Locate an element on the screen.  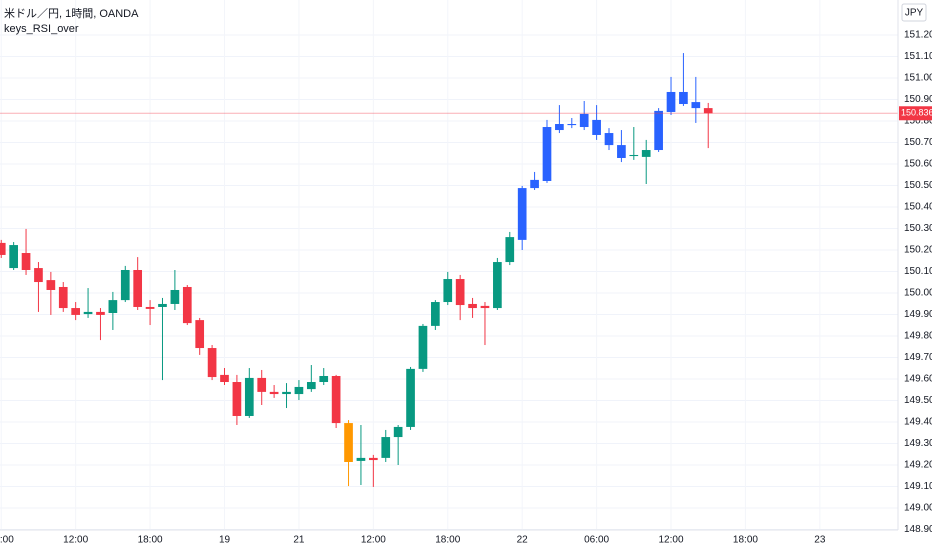
y-tick-label: 149.900 is located at coordinates (918, 314).